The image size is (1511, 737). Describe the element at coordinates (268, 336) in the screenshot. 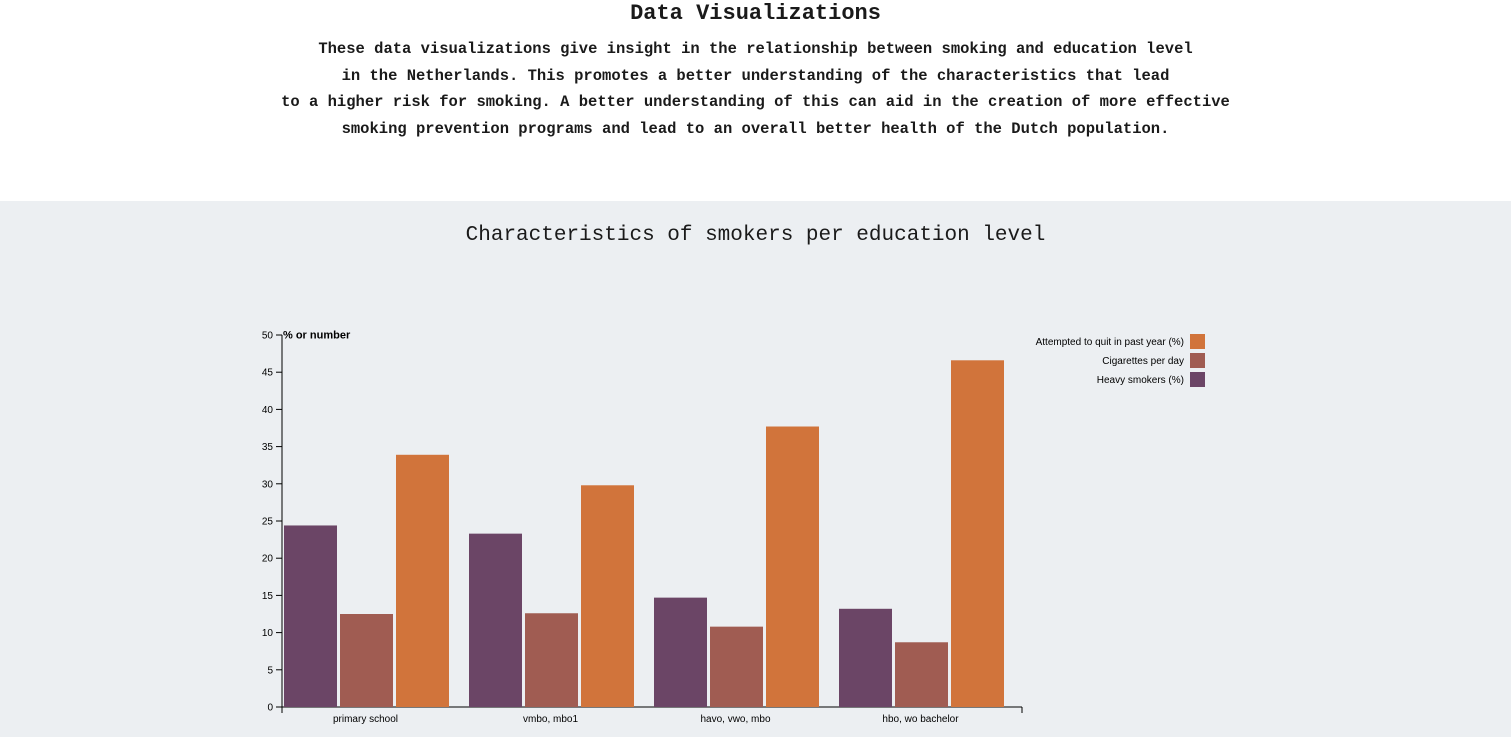

I see `y-tick-label: 50` at that location.